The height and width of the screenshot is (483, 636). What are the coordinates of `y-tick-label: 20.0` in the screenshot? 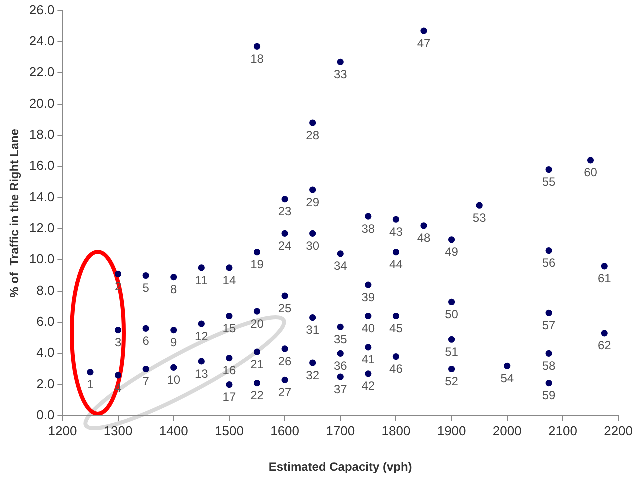 It's located at (42, 103).